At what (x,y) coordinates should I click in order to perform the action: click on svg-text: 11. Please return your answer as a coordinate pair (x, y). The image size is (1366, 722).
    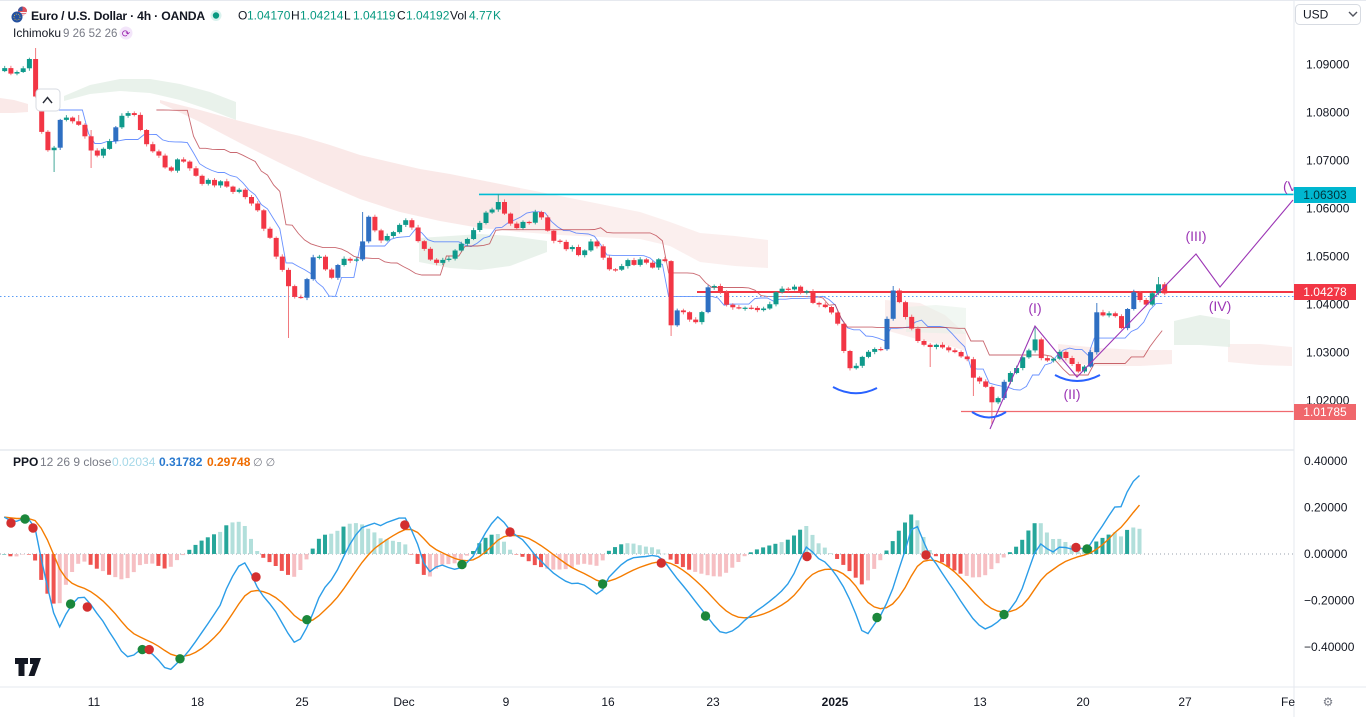
    Looking at the image, I should click on (94, 702).